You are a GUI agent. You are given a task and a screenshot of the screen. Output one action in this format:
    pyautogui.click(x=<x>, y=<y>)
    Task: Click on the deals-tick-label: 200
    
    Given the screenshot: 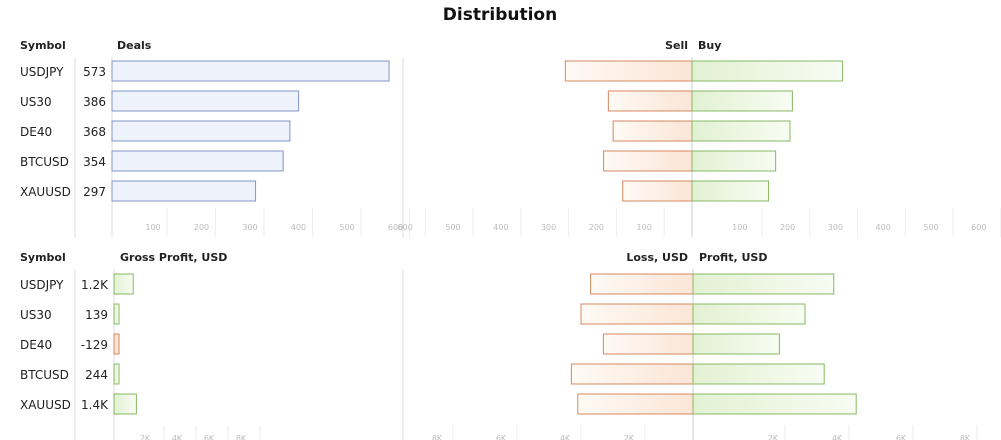 What is the action you would take?
    pyautogui.click(x=201, y=227)
    